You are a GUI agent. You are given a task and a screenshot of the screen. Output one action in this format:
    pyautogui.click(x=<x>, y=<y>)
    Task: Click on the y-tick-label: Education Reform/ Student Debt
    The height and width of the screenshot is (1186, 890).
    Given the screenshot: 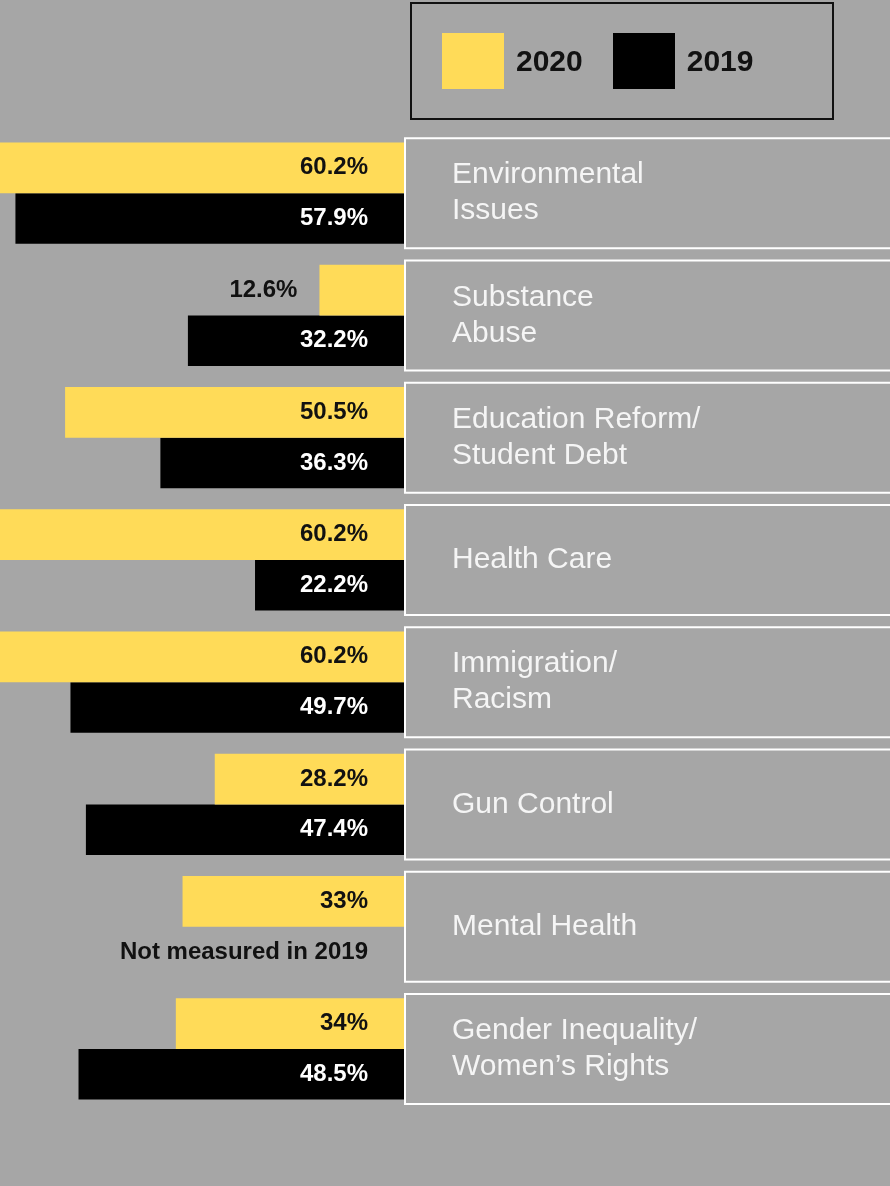 What is the action you would take?
    pyautogui.click(x=577, y=435)
    